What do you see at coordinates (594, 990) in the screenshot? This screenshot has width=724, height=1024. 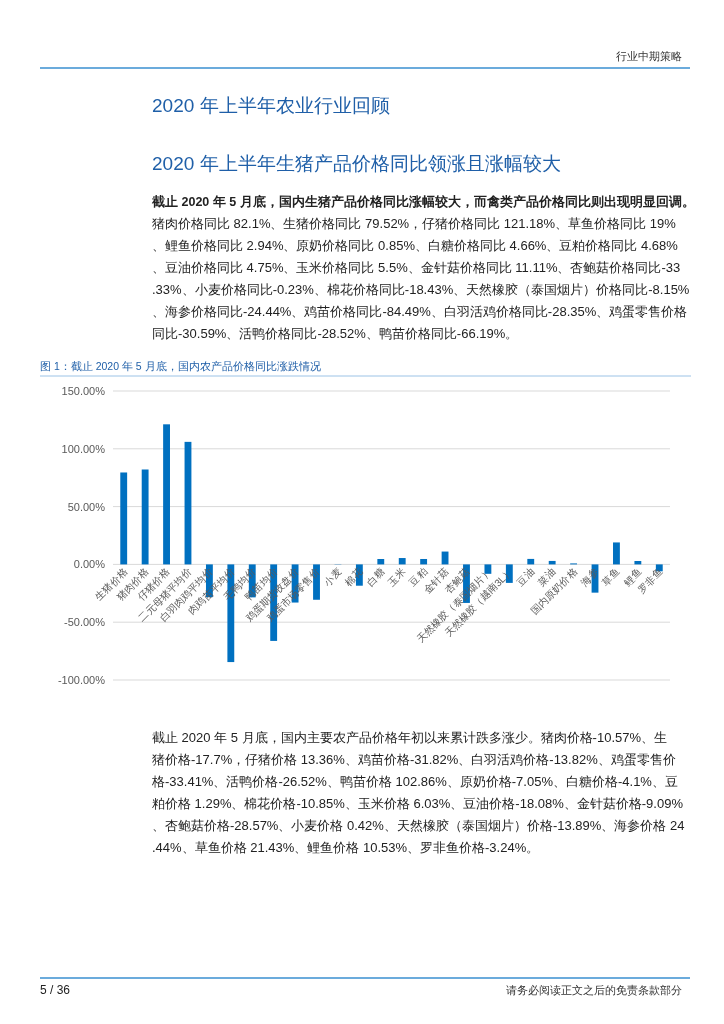 I see `text: 请务必阅读正文之后的免责条款部分` at bounding box center [594, 990].